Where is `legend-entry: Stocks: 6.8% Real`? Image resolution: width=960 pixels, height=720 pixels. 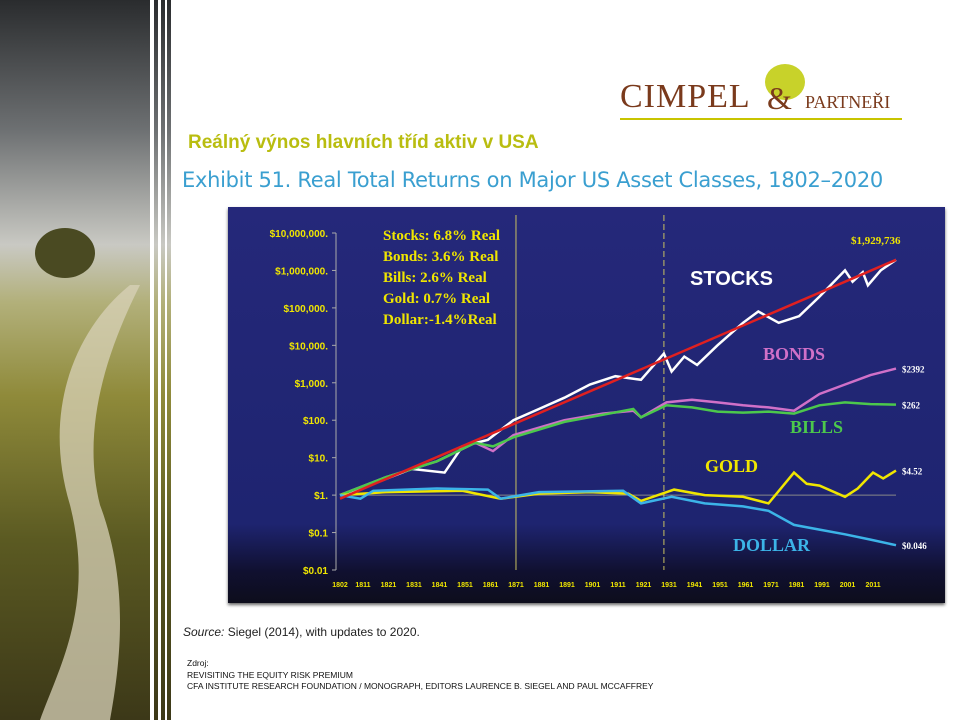
legend-entry: Stocks: 6.8% Real is located at coordinates (441, 236).